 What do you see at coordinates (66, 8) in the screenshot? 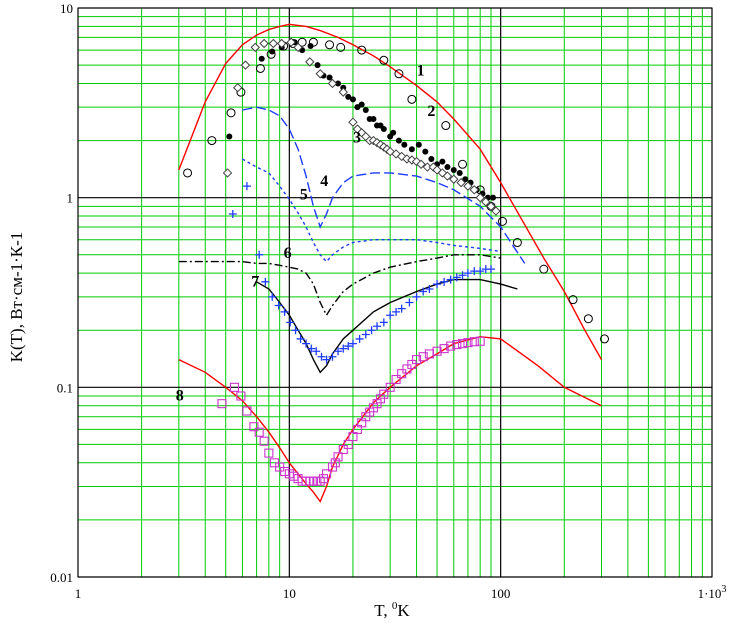
I see `y-tick-label: 10` at bounding box center [66, 8].